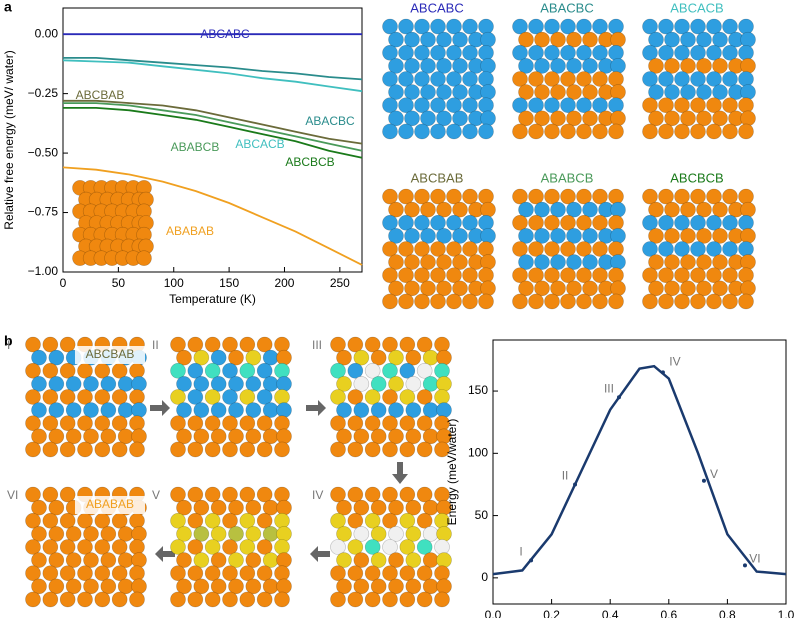 The width and height of the screenshot is (797, 623). Describe the element at coordinates (565, 476) in the screenshot. I see `point-label: II` at that location.